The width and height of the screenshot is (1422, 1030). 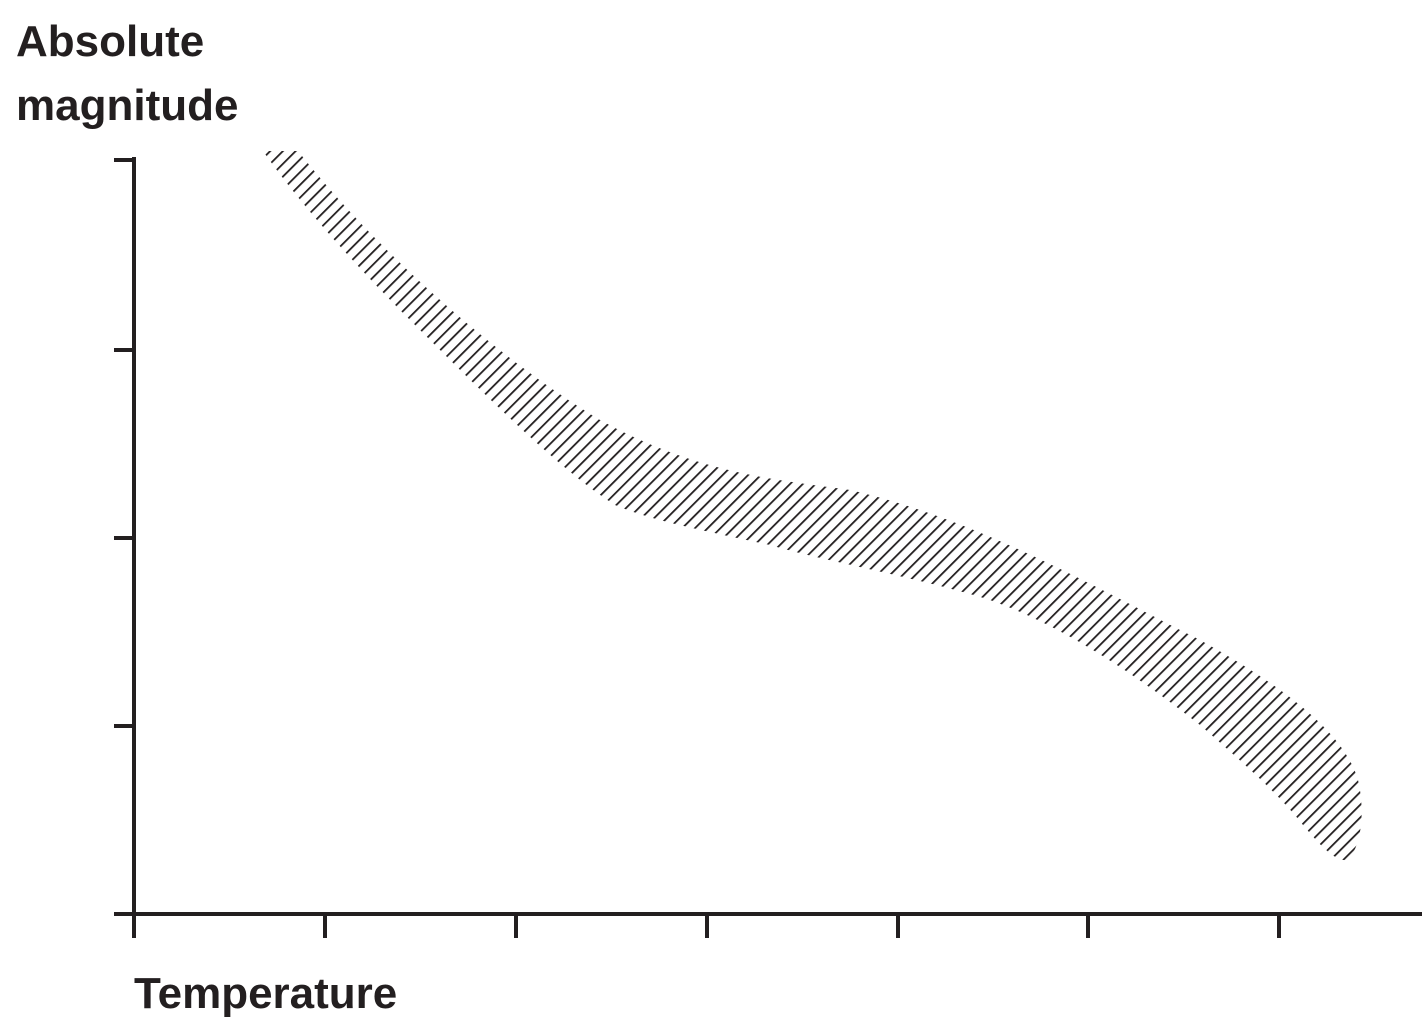 What do you see at coordinates (127, 74) in the screenshot?
I see `y-axis-label: Absolute magnitude` at bounding box center [127, 74].